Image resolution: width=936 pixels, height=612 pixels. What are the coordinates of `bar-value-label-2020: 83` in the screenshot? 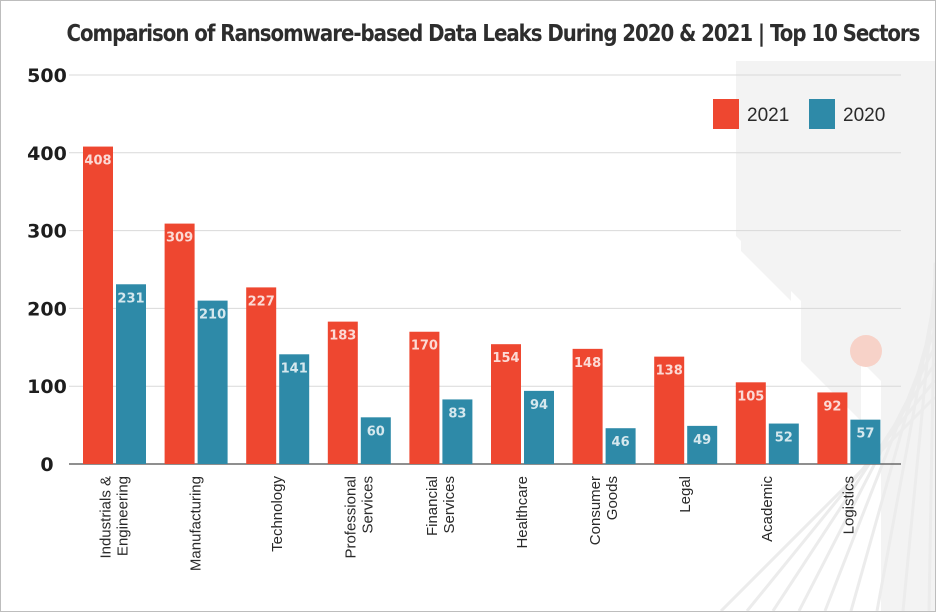 It's located at (457, 413).